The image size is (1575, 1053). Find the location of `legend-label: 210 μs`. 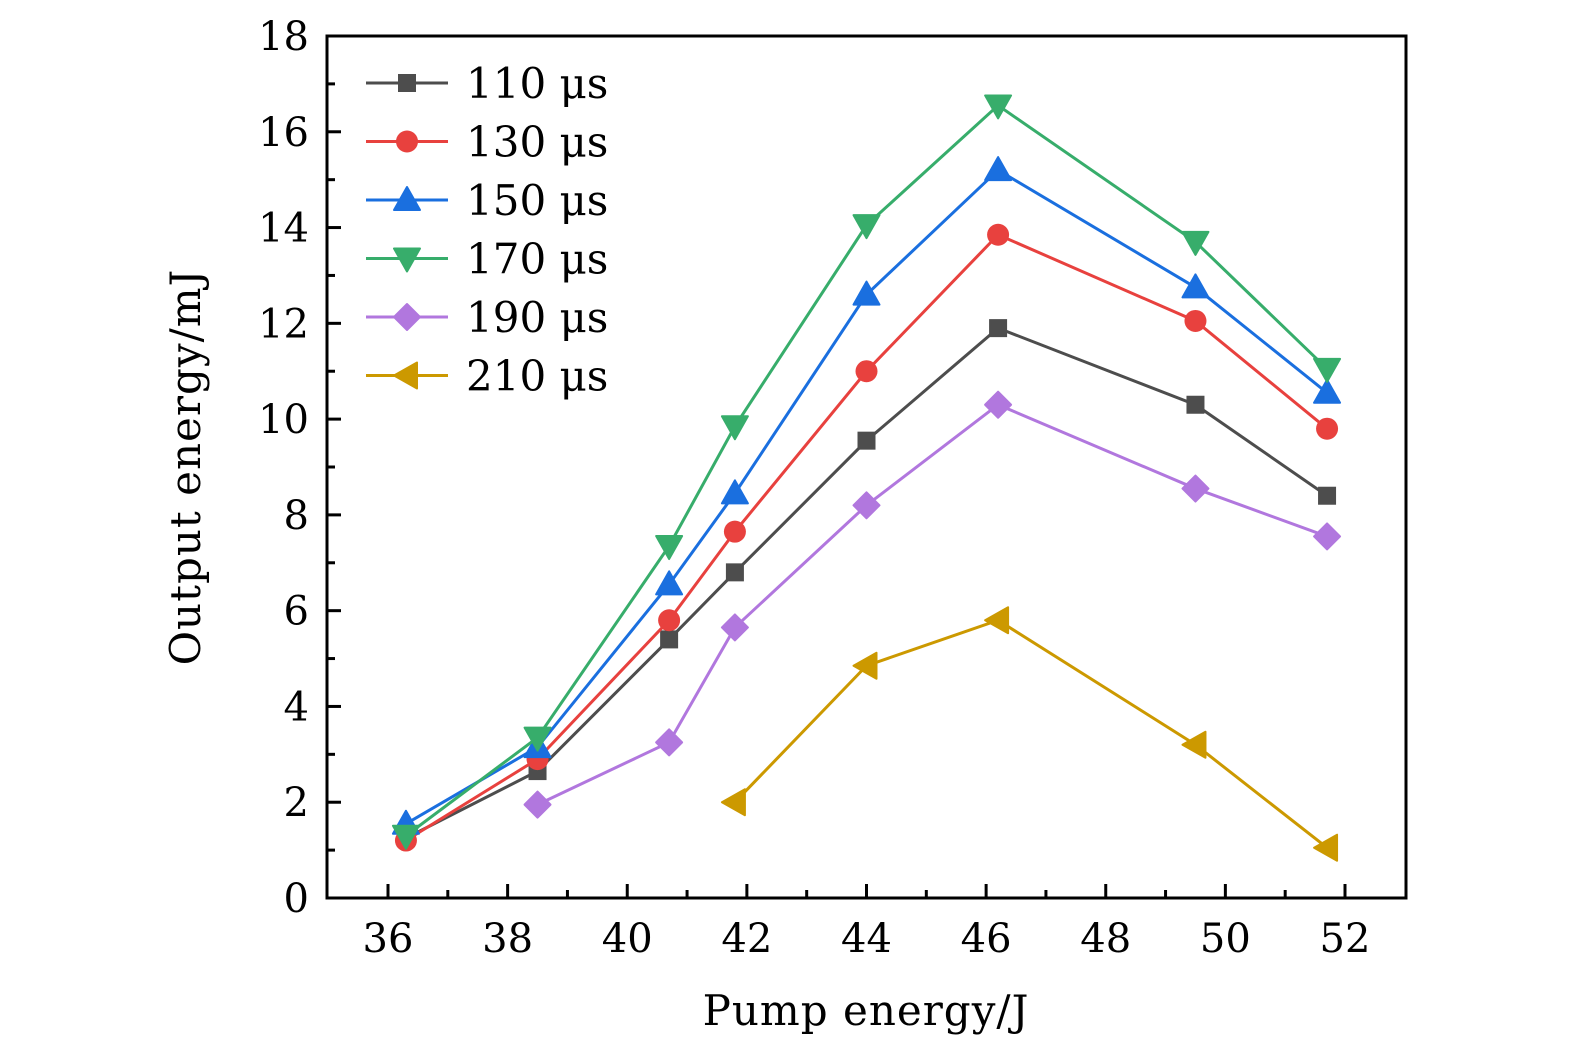

legend-label: 210 μs is located at coordinates (537, 376).